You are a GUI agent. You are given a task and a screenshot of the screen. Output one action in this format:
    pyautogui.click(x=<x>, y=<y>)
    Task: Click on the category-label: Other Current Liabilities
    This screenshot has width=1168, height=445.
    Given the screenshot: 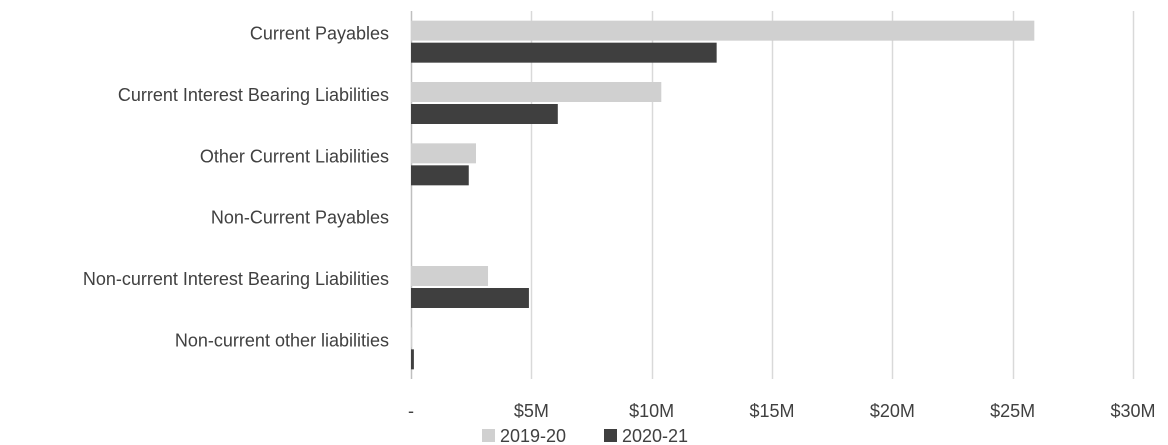 What is the action you would take?
    pyautogui.click(x=294, y=156)
    